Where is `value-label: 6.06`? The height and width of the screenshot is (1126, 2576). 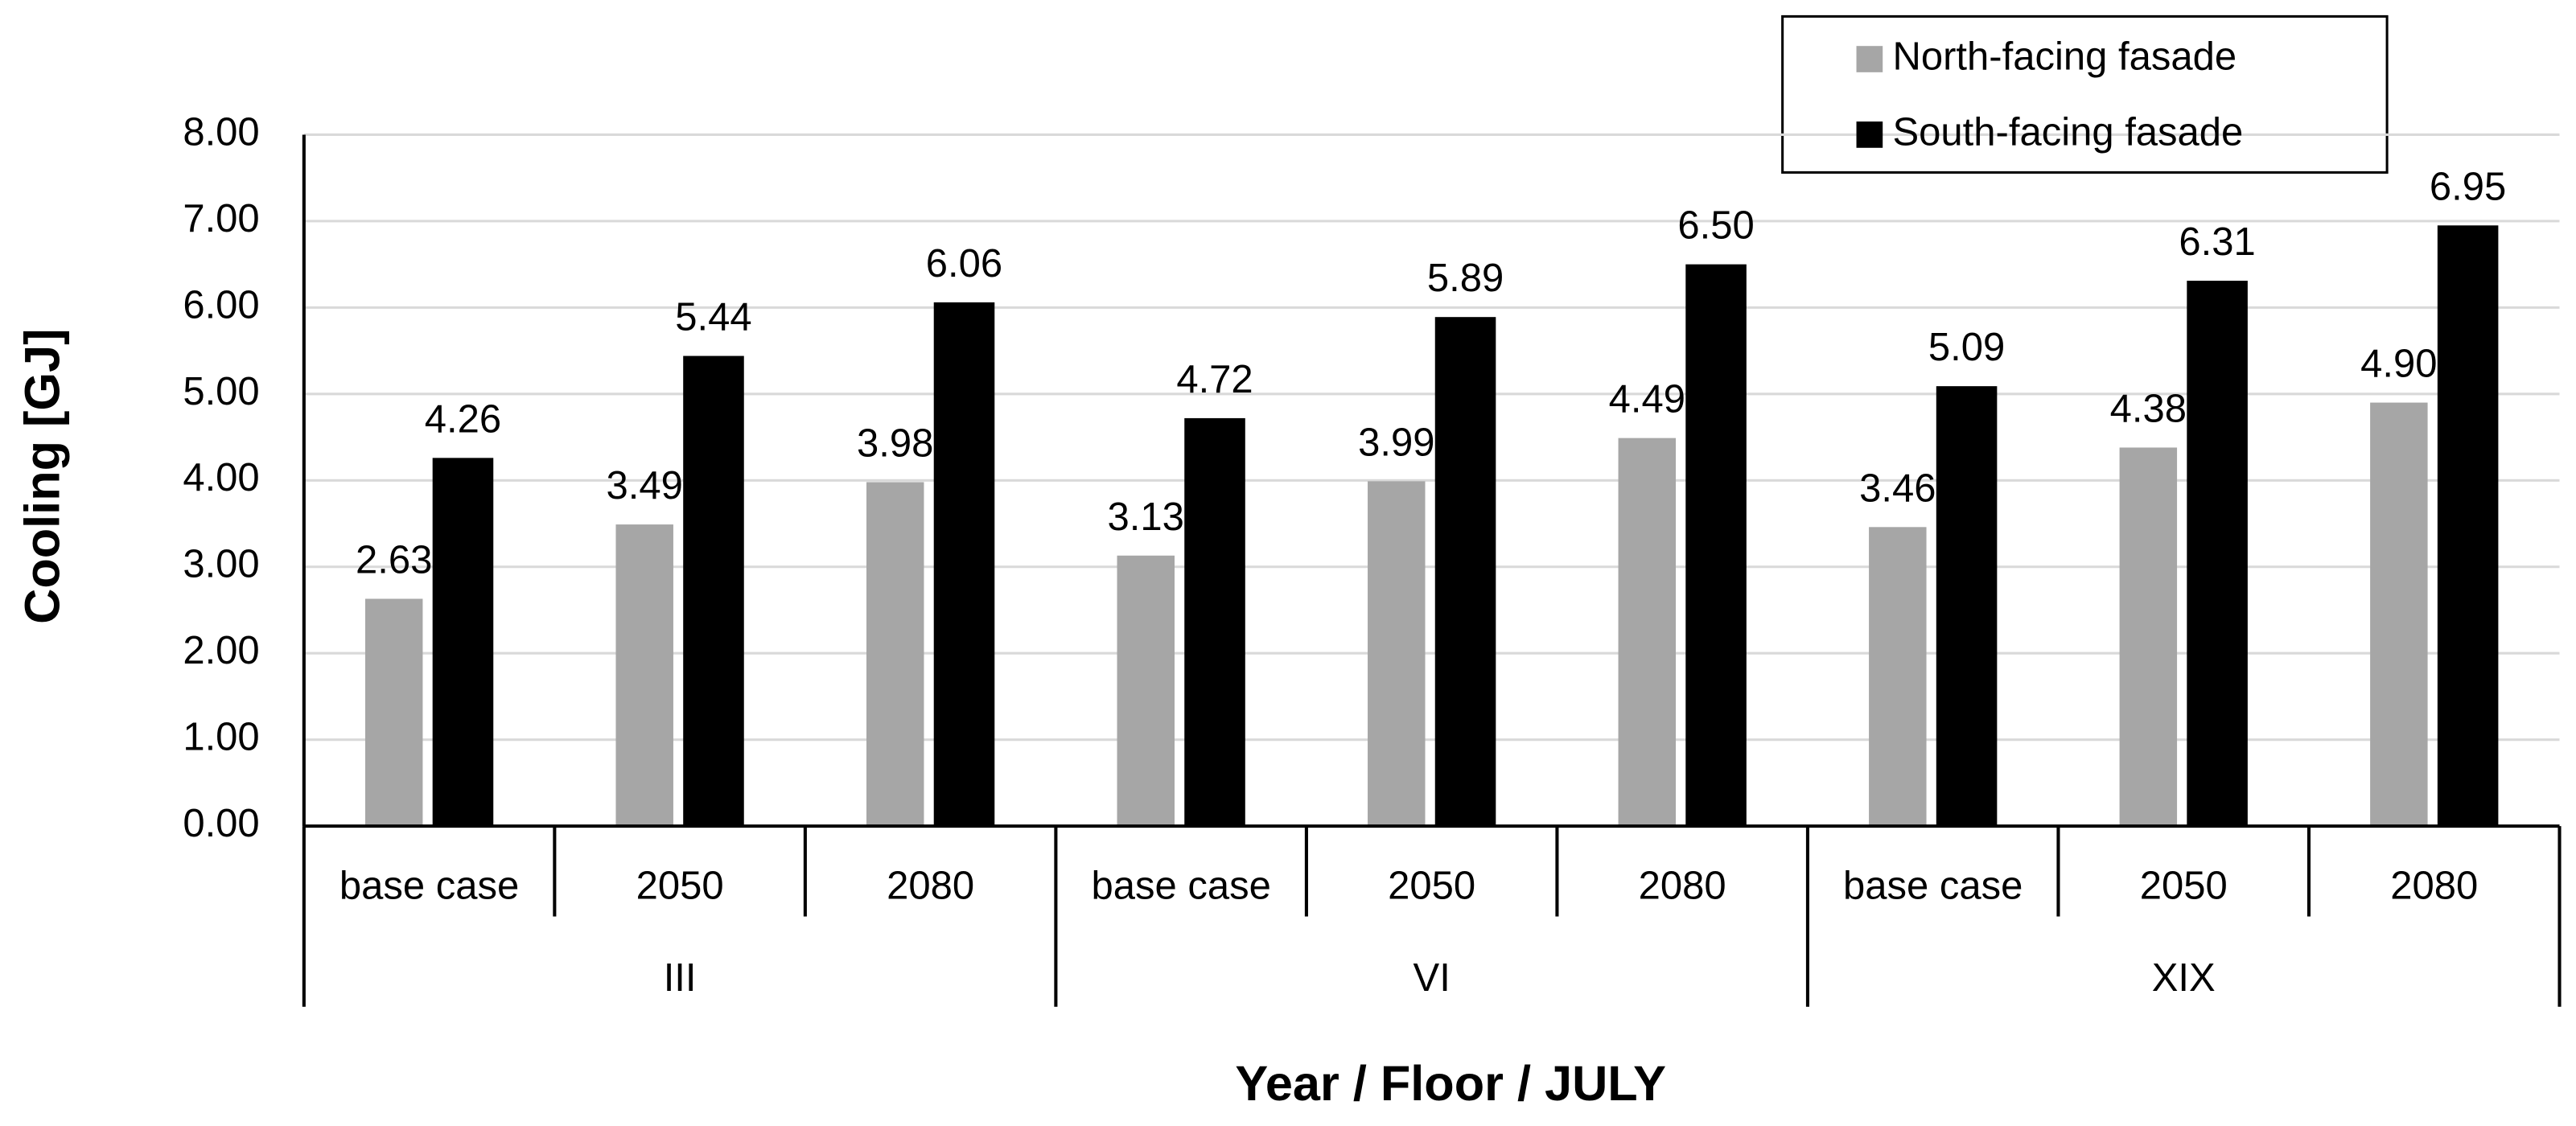 value-label: 6.06 is located at coordinates (964, 264).